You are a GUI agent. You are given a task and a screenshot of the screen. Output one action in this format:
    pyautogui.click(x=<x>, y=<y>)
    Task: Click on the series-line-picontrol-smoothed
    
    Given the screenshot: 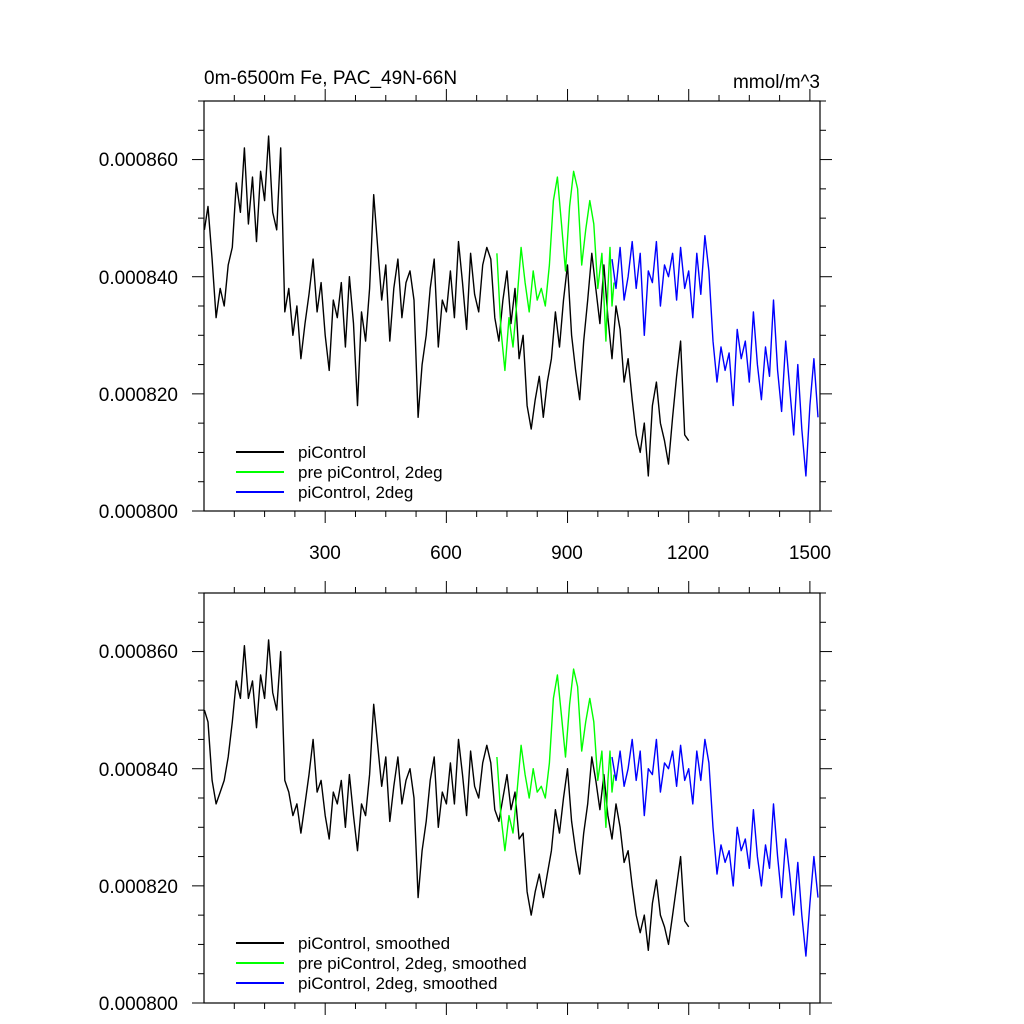 What is the action you would take?
    pyautogui.click(x=446, y=795)
    